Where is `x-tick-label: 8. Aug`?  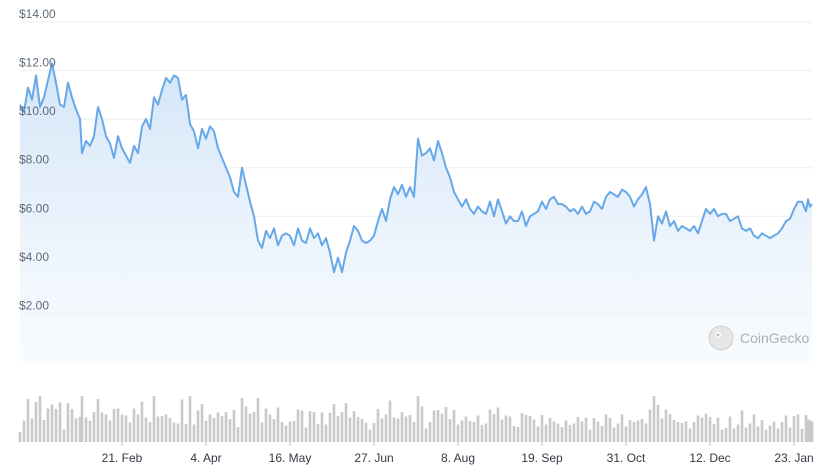 x-tick-label: 8. Aug is located at coordinates (458, 458).